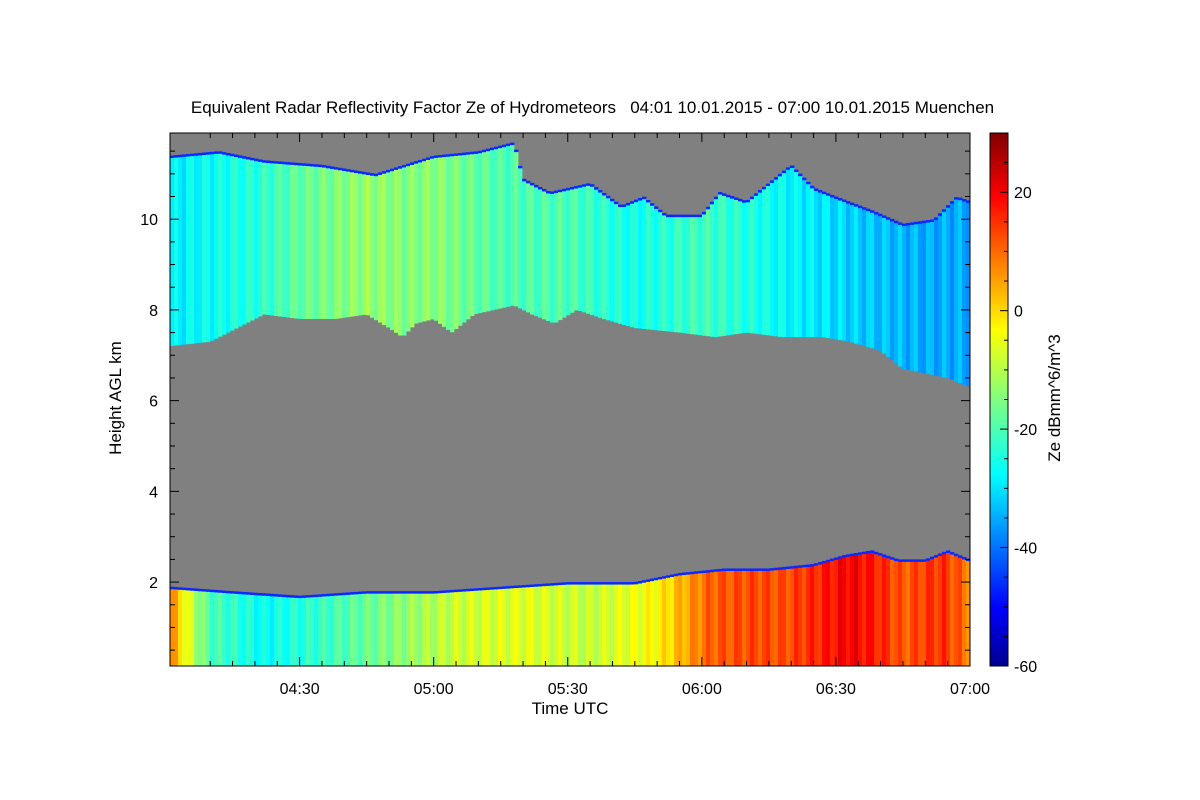 The height and width of the screenshot is (800, 1200). I want to click on x-tick-label: 05:00, so click(434, 689).